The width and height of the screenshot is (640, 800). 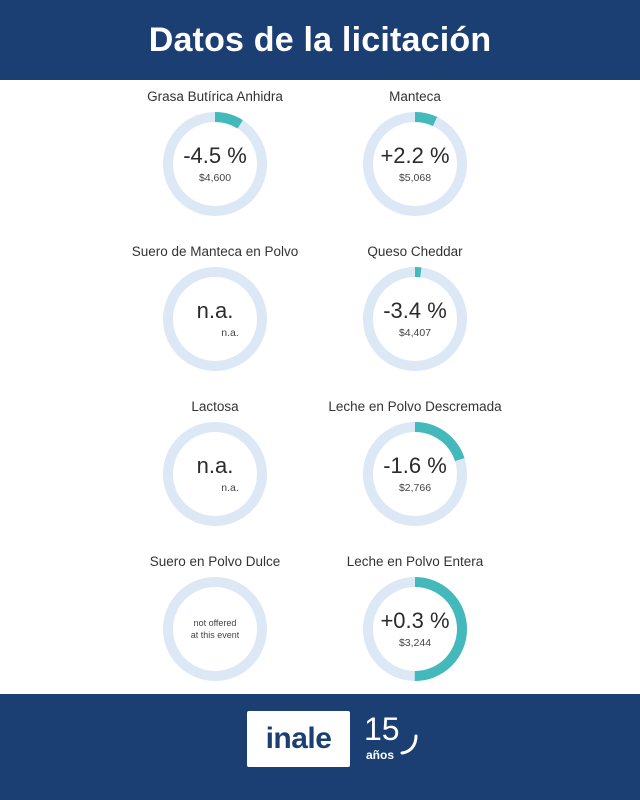 I want to click on product-card: Grasa Butírica Anhidra -4.5 % $4,600, so click(x=215, y=157).